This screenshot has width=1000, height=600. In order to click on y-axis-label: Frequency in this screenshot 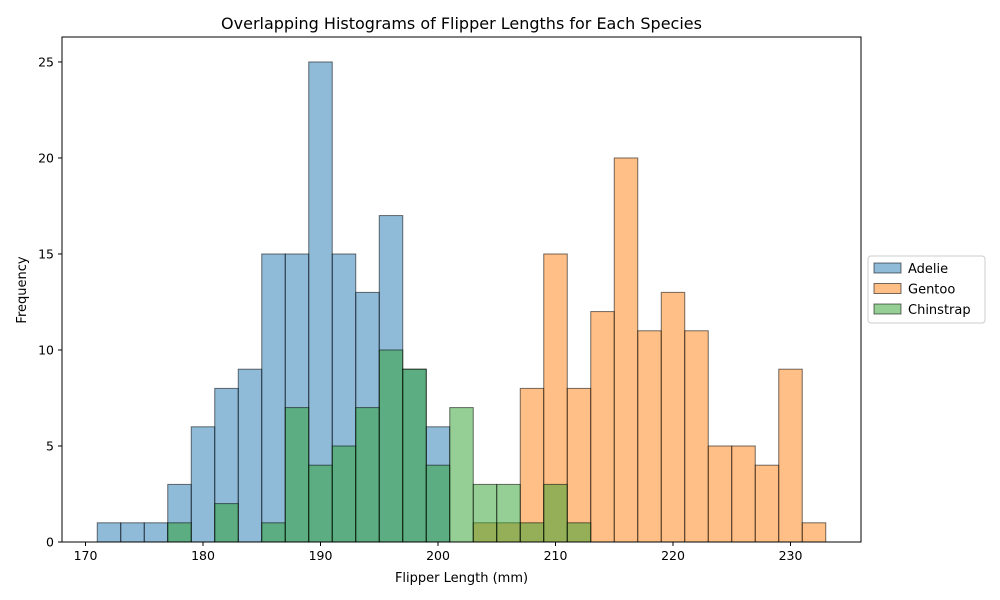, I will do `click(22, 289)`.